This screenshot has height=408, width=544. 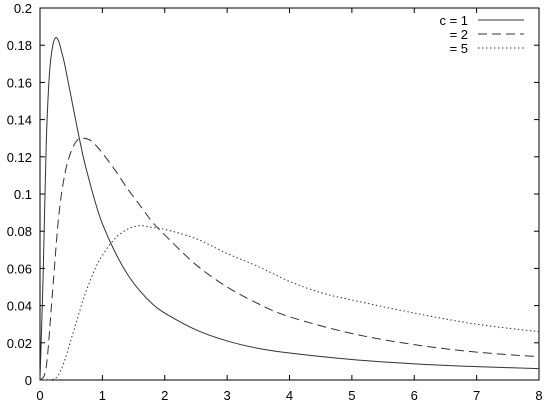 I want to click on x-tick-label: 7, so click(x=476, y=395).